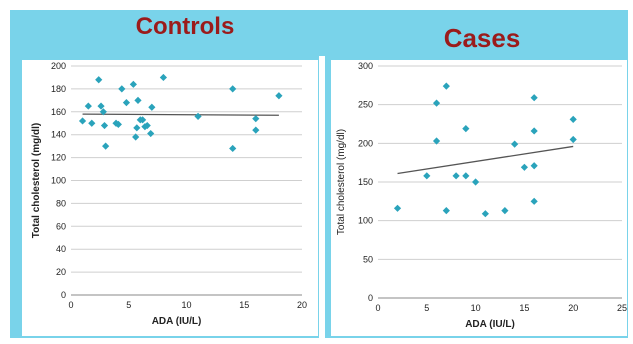 This screenshot has height=344, width=633. Describe the element at coordinates (622, 308) in the screenshot. I see `x-tick-label: 25` at that location.